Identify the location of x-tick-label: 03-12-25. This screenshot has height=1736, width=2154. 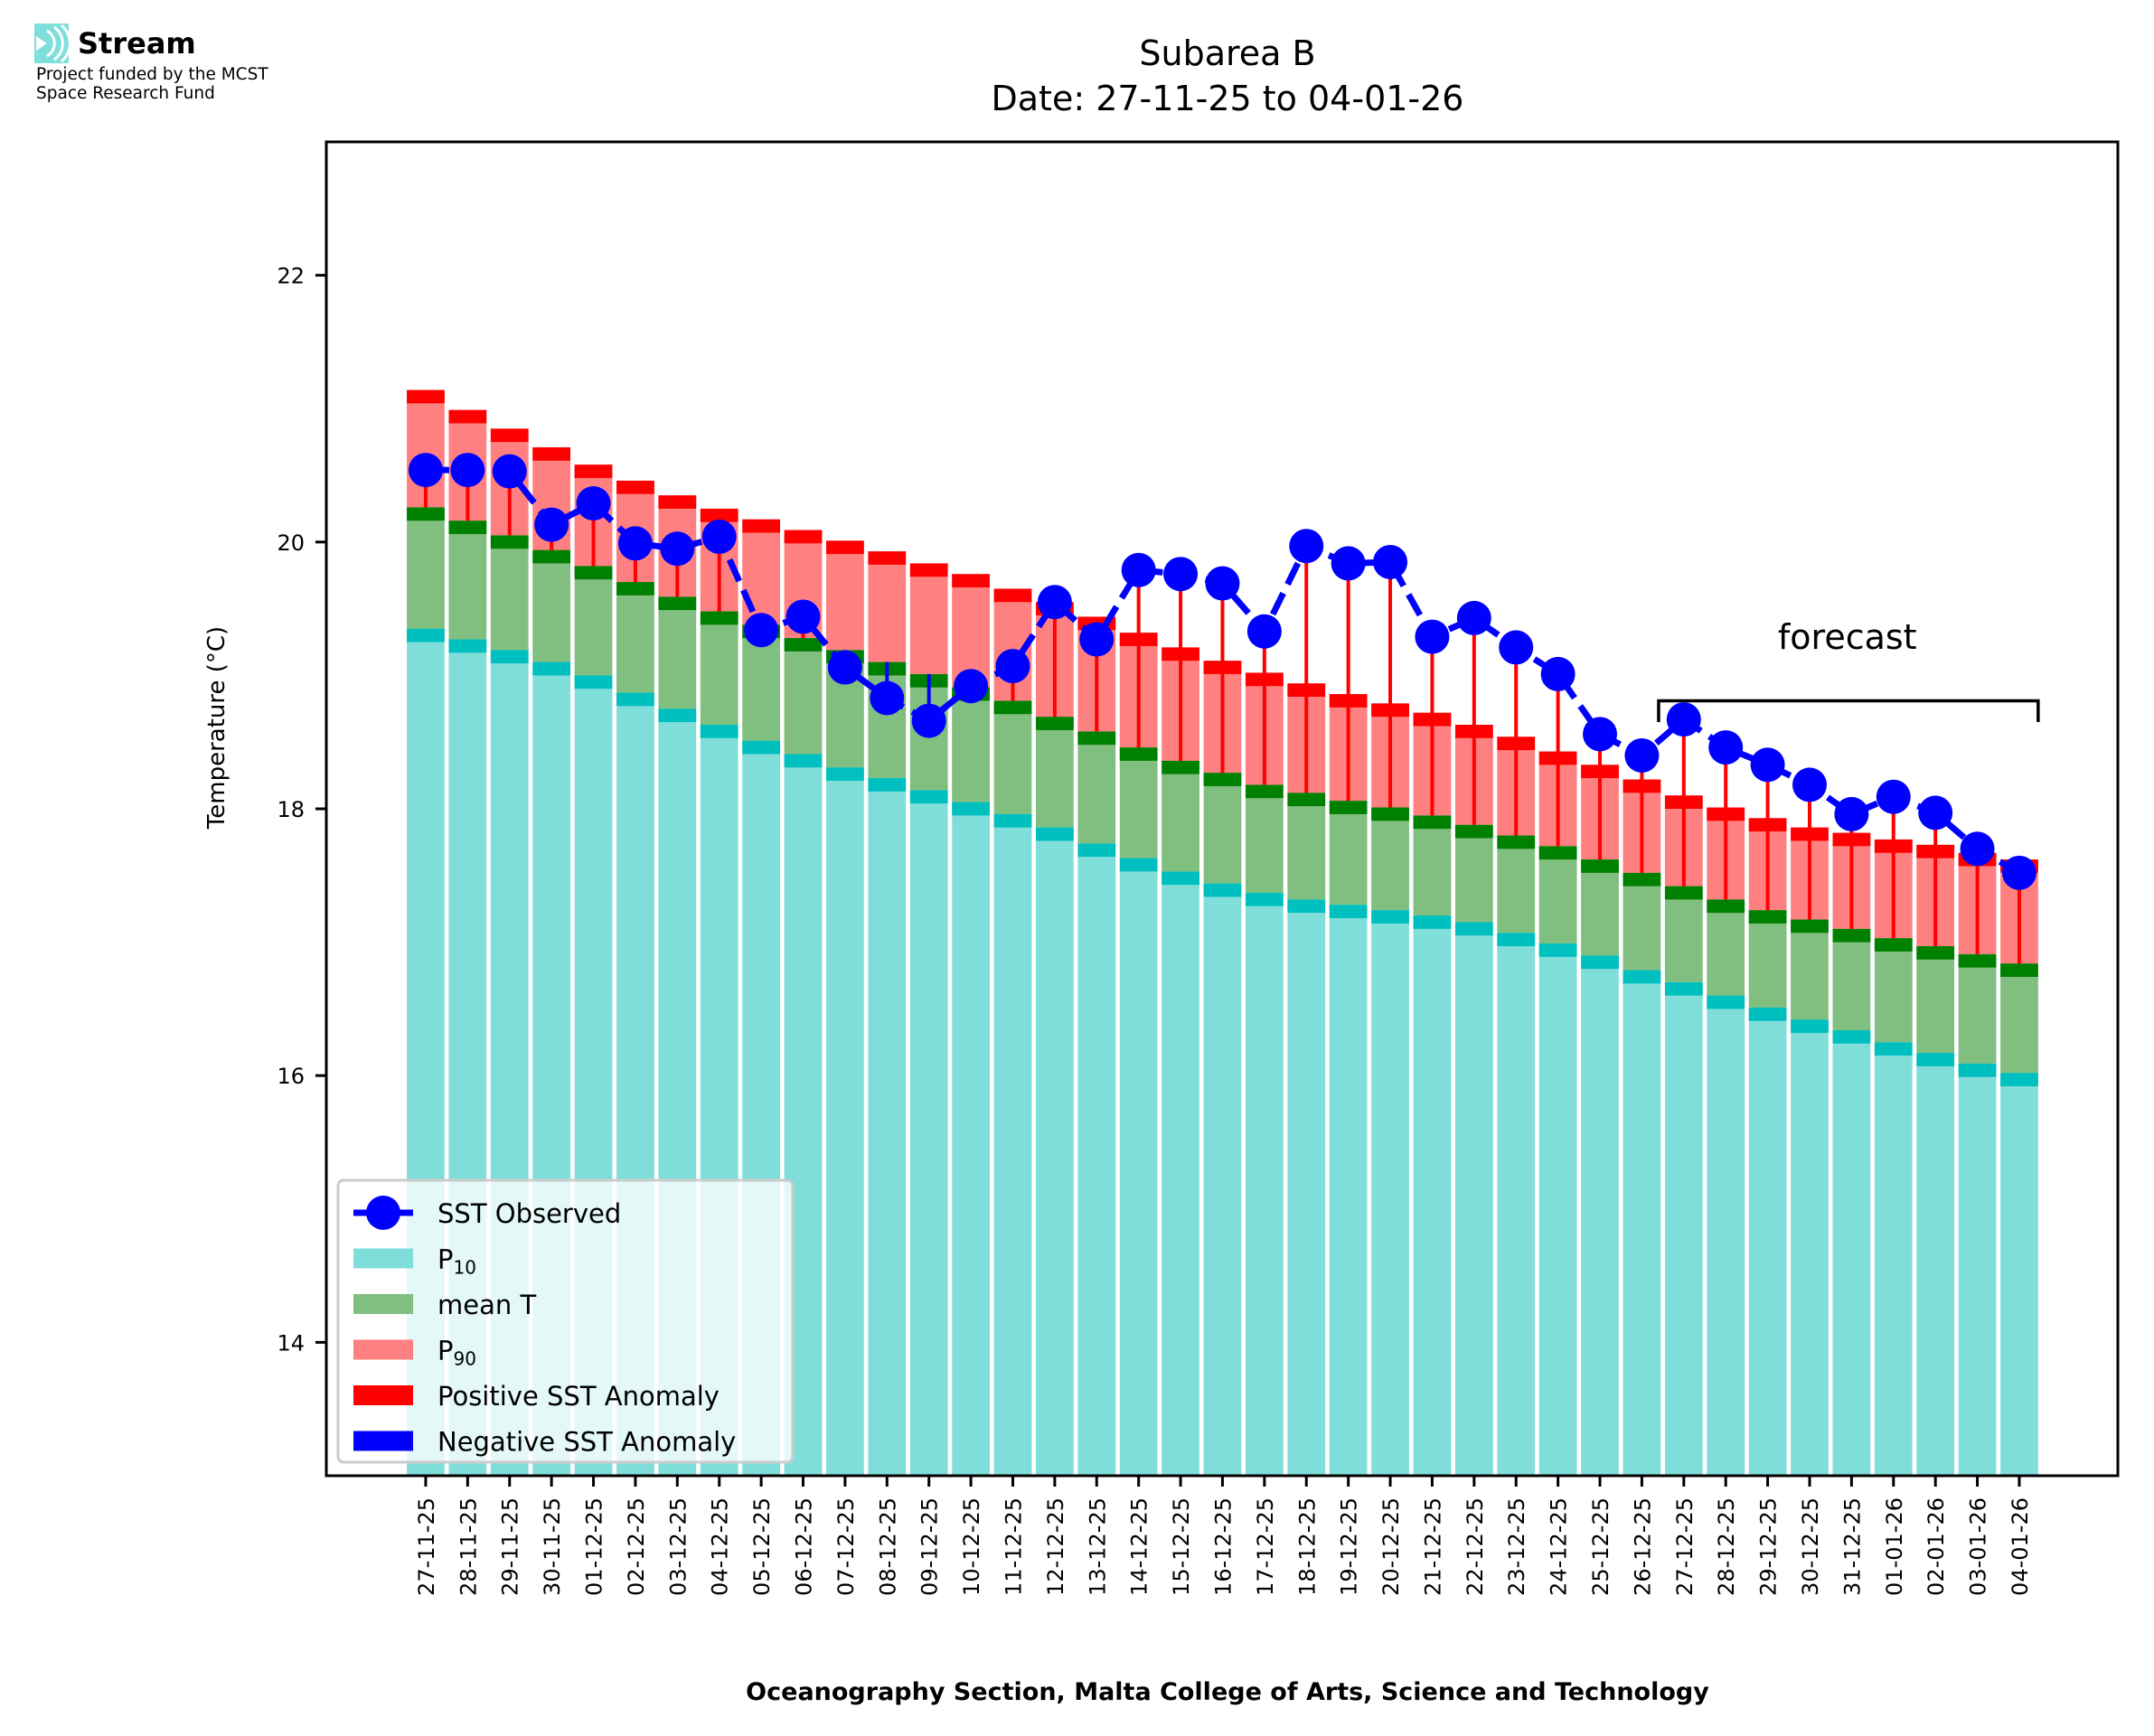
(678, 1546).